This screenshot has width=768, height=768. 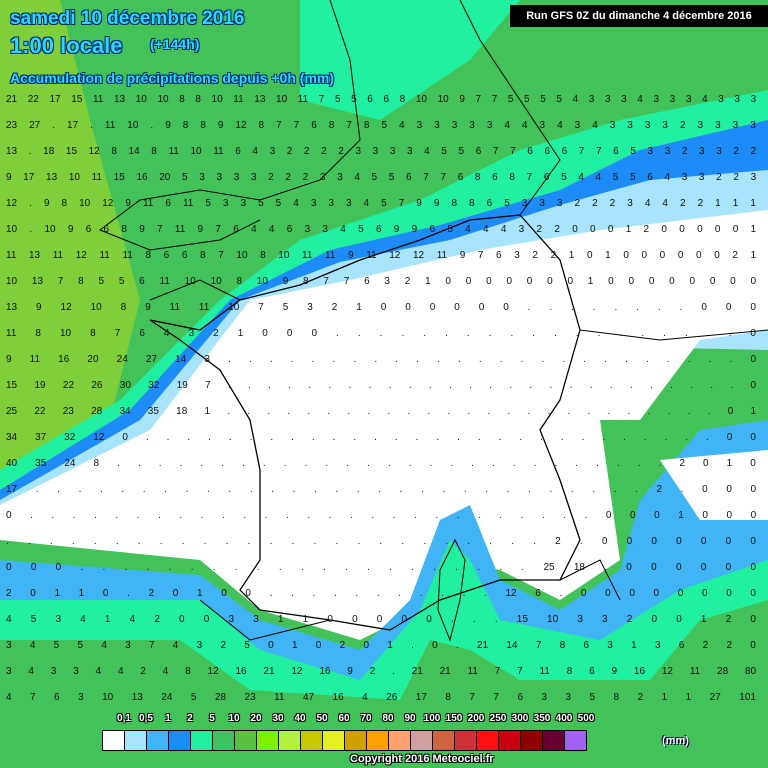 What do you see at coordinates (432, 718) in the screenshot?
I see `legend-label: 100` at bounding box center [432, 718].